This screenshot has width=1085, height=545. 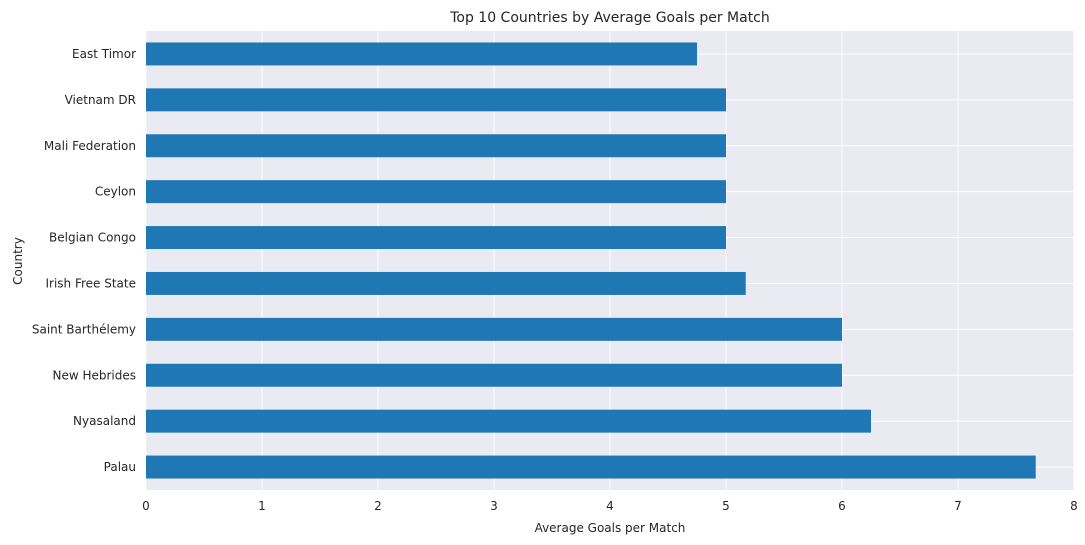 What do you see at coordinates (100, 100) in the screenshot?
I see `y-tick-label: Vietnam DR` at bounding box center [100, 100].